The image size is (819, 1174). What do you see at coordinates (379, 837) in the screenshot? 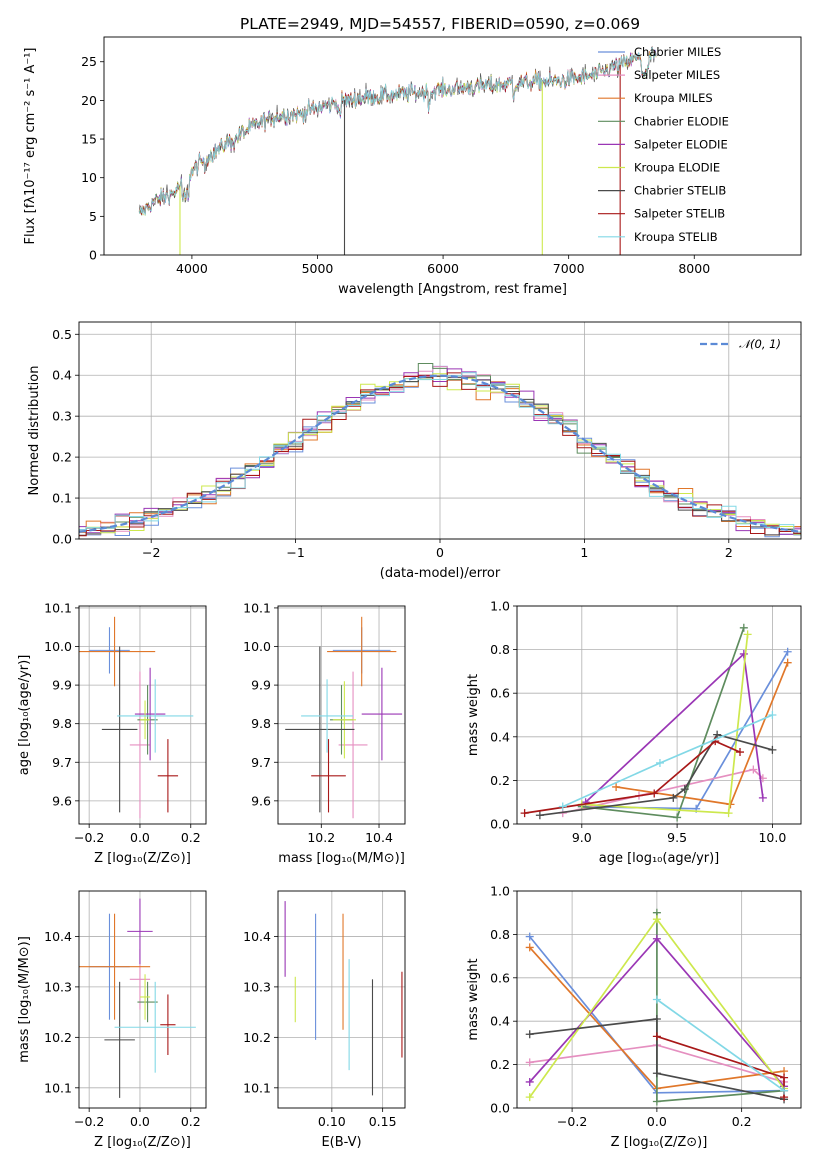
I see `tick-label-x: 10.4` at bounding box center [379, 837].